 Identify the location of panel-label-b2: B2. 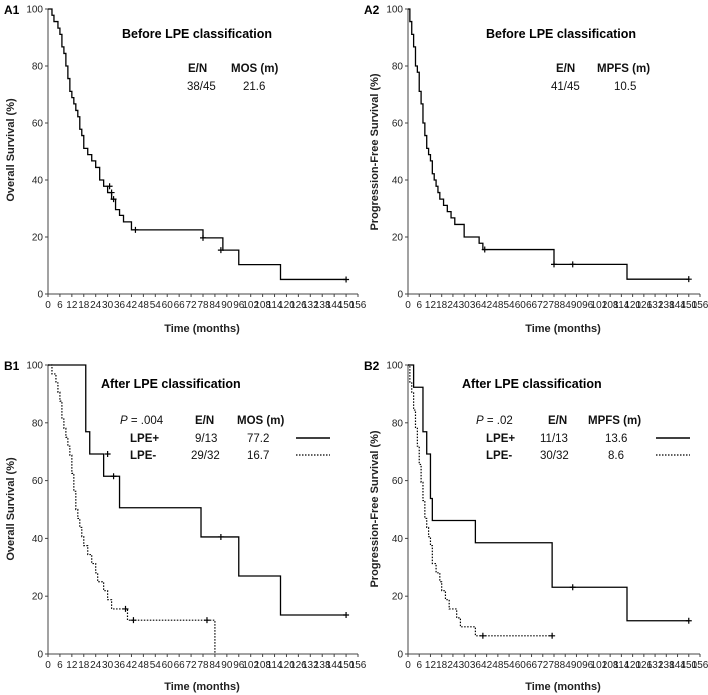
(372, 366).